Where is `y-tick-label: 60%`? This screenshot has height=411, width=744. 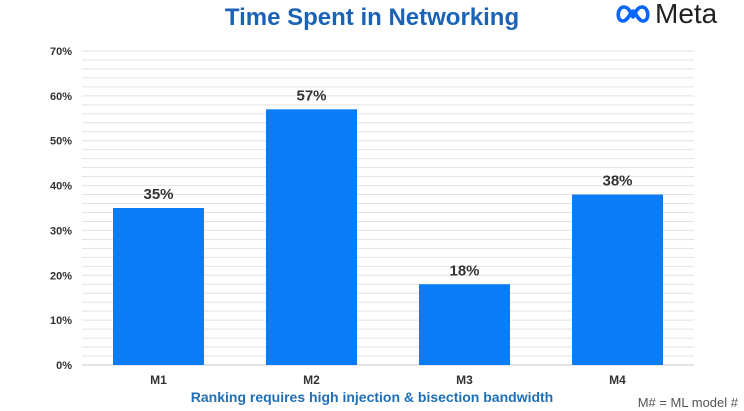 y-tick-label: 60% is located at coordinates (61, 97).